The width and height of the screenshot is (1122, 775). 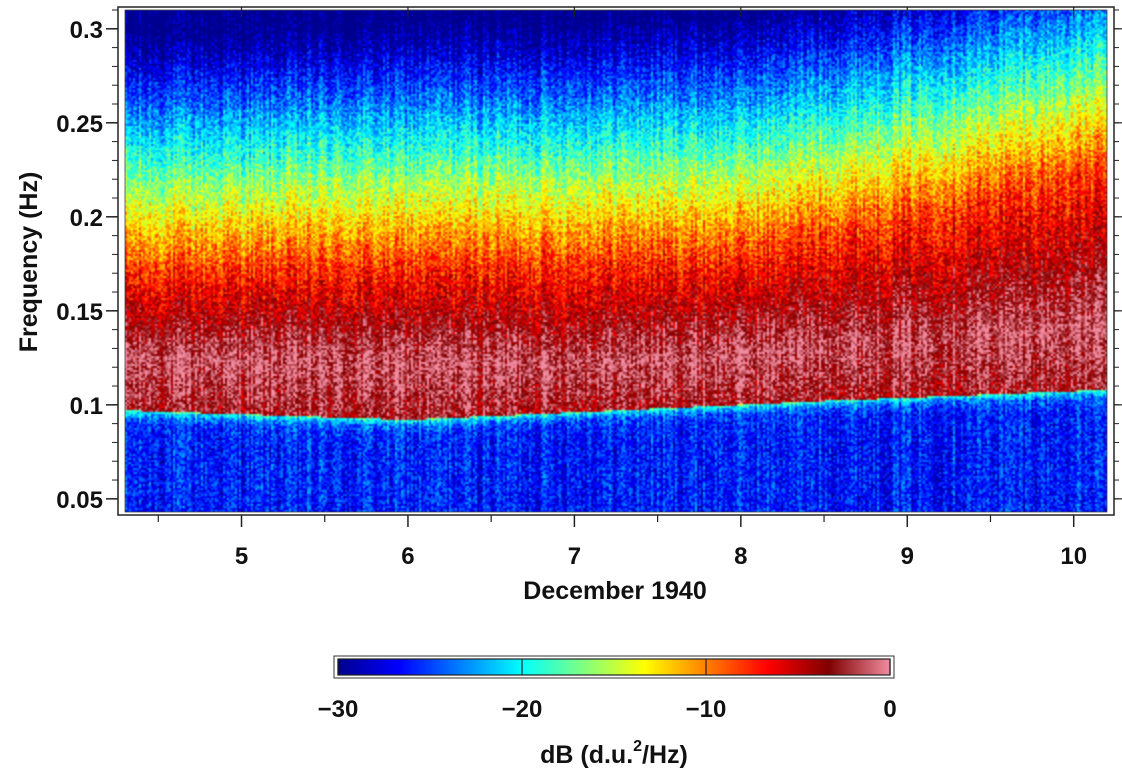 I want to click on colorbar-tick-label: 0, so click(x=889, y=709).